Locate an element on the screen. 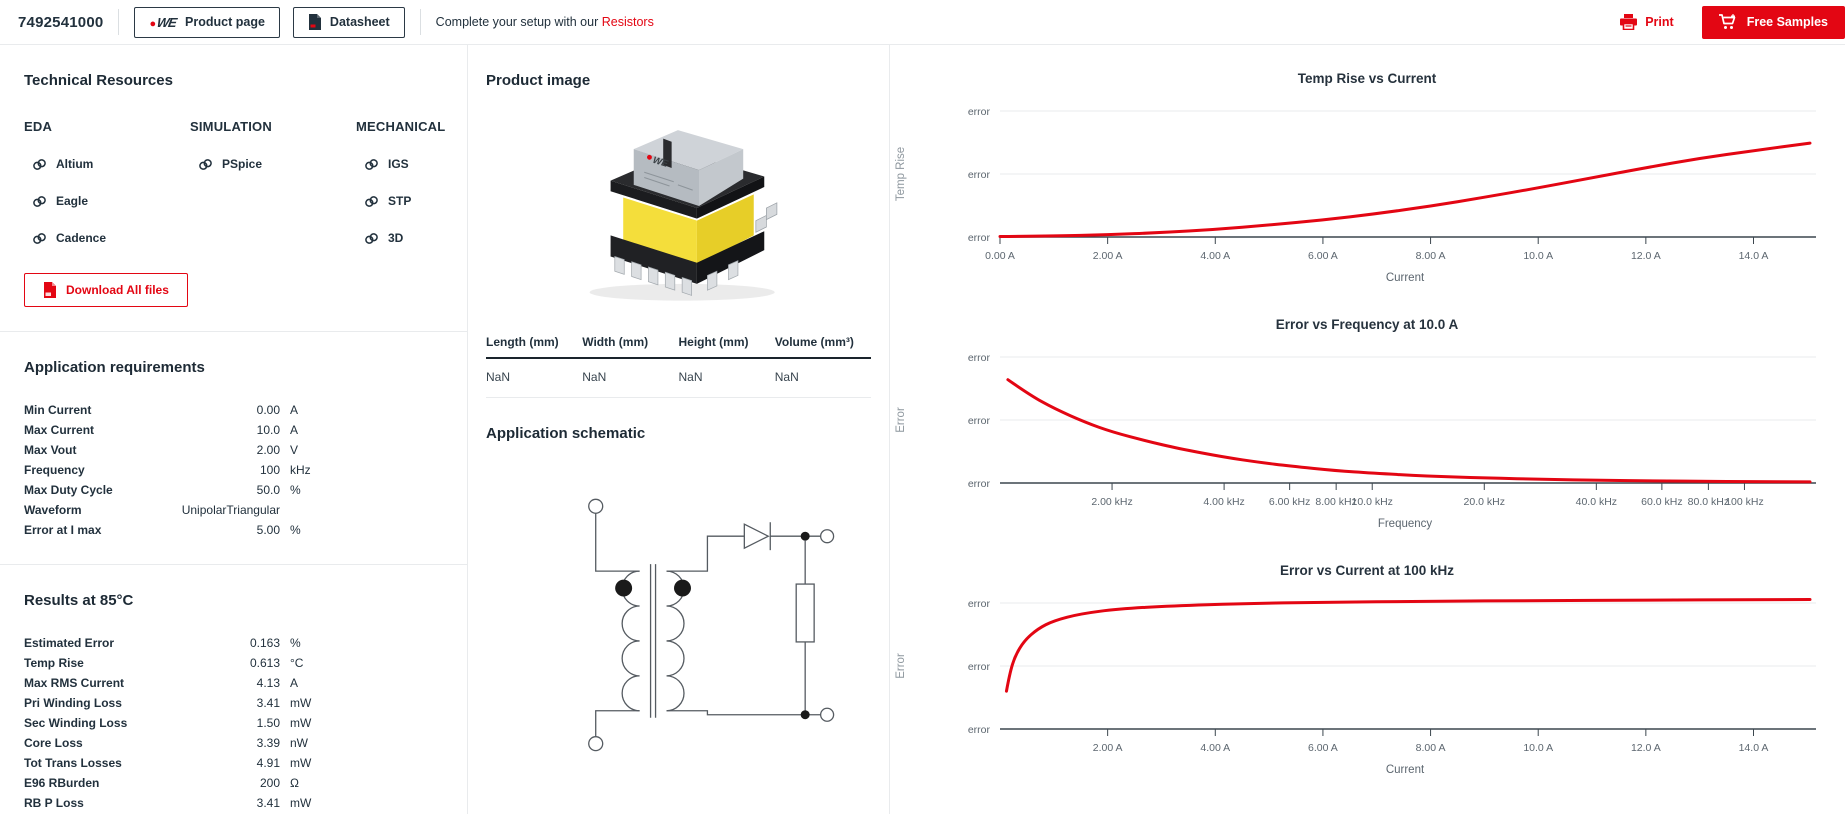 This screenshot has width=1845, height=814. x-tick-label: 100 kHz is located at coordinates (1744, 502).